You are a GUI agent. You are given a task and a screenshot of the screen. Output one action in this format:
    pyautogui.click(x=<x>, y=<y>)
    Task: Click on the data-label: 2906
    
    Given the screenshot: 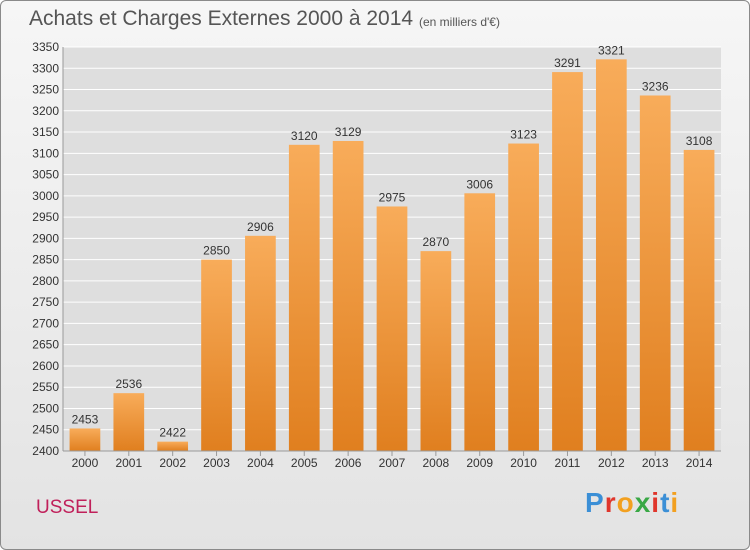 What is the action you would take?
    pyautogui.click(x=260, y=227)
    